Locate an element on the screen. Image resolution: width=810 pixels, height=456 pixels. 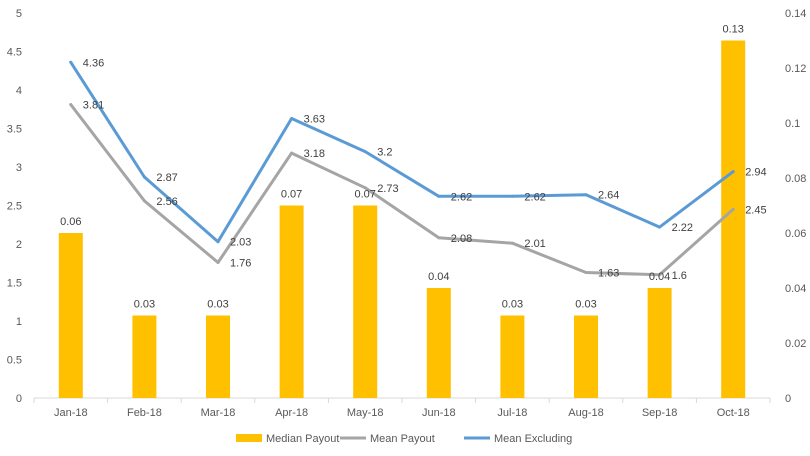
line-data-label: 2.64 is located at coordinates (608, 196).